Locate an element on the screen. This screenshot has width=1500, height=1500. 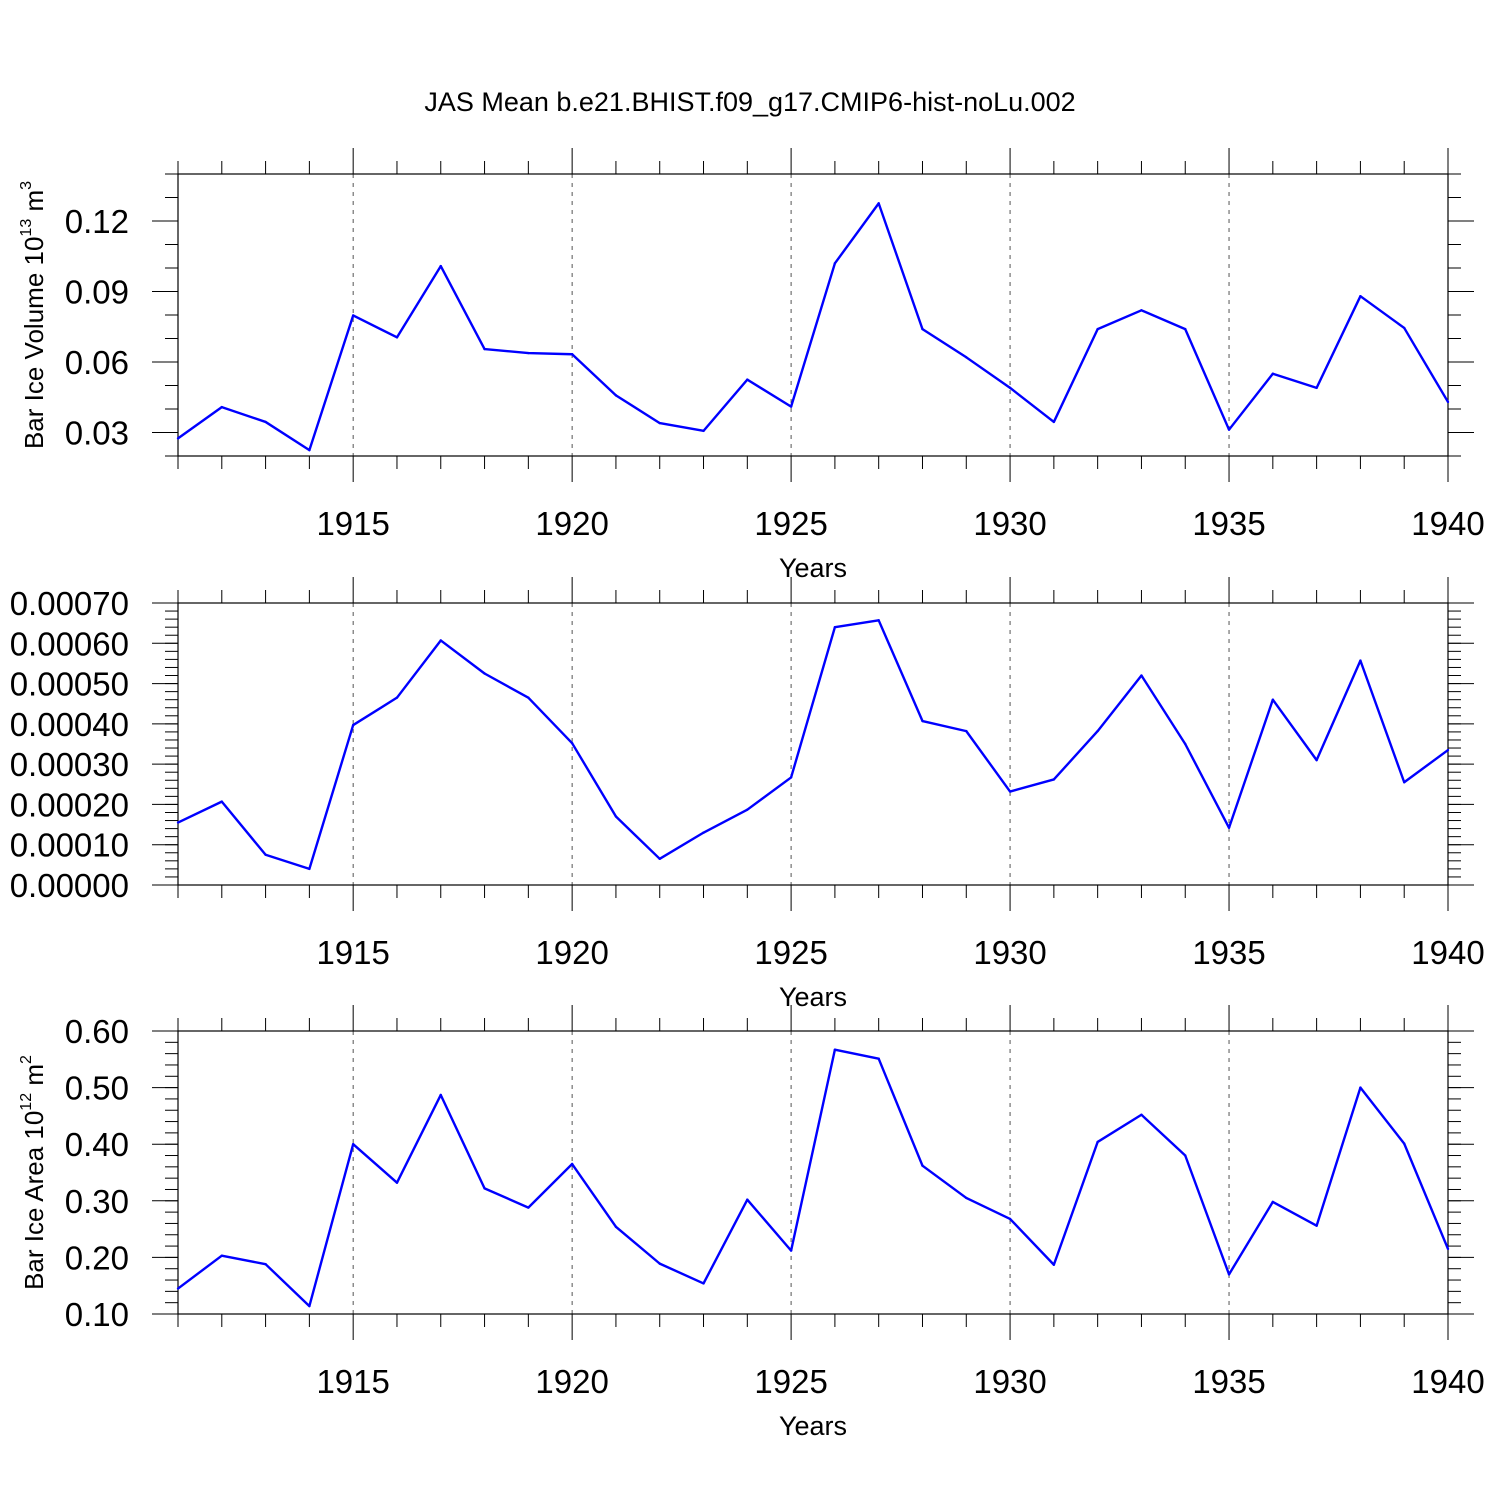
series-line is located at coordinates (813, 745).